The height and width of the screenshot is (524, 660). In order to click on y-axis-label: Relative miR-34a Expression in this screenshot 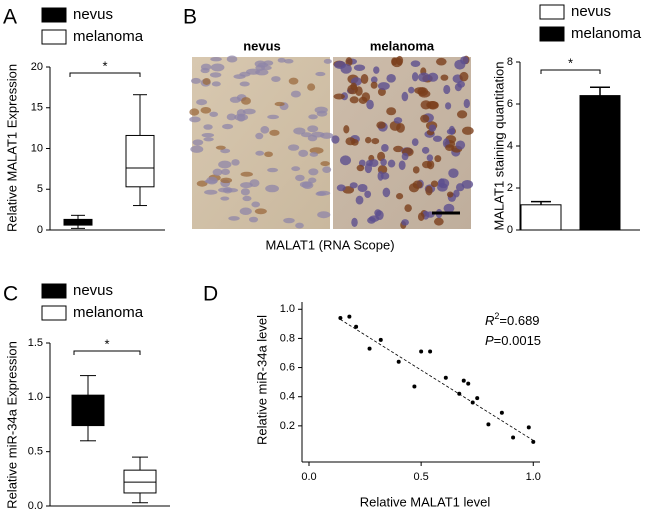, I will do `click(11, 425)`.